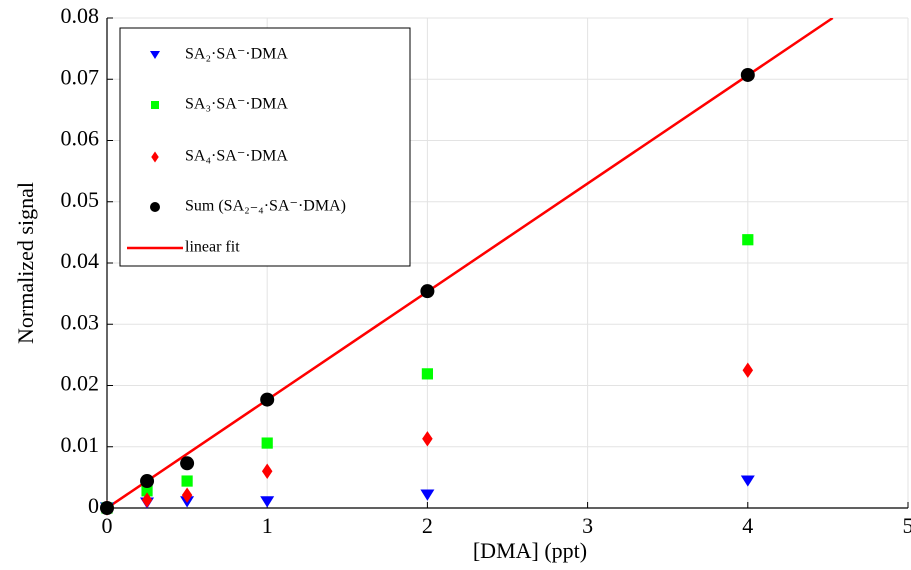 The width and height of the screenshot is (911, 570). Describe the element at coordinates (427, 525) in the screenshot. I see `x-tick-label: 2` at that location.